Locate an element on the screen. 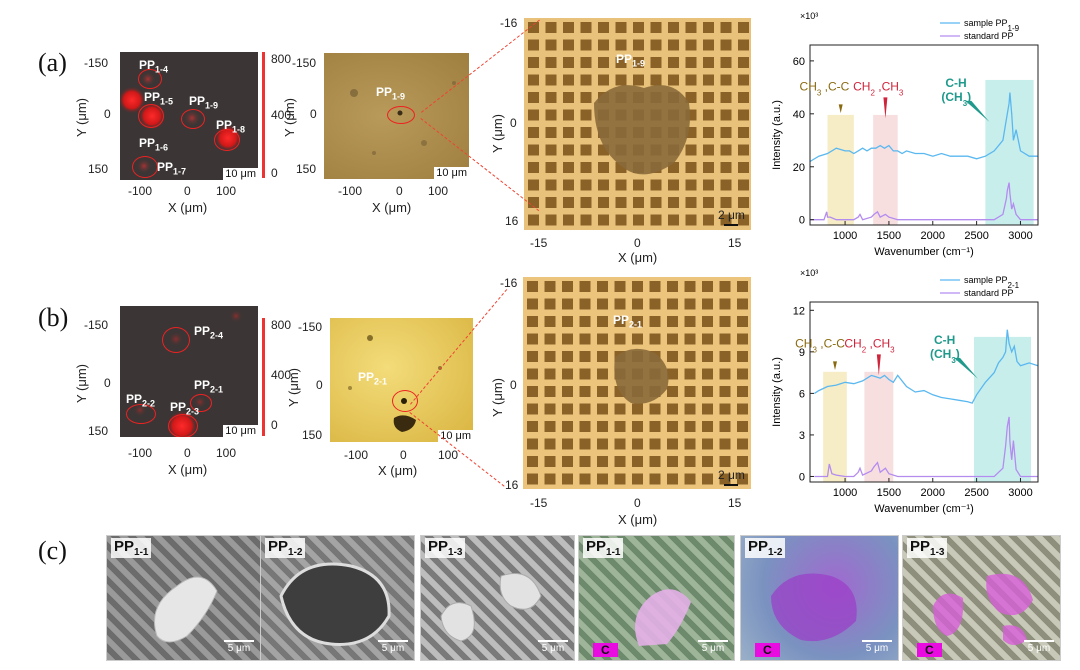  legend-label: sample PP2-1 is located at coordinates (992, 282).